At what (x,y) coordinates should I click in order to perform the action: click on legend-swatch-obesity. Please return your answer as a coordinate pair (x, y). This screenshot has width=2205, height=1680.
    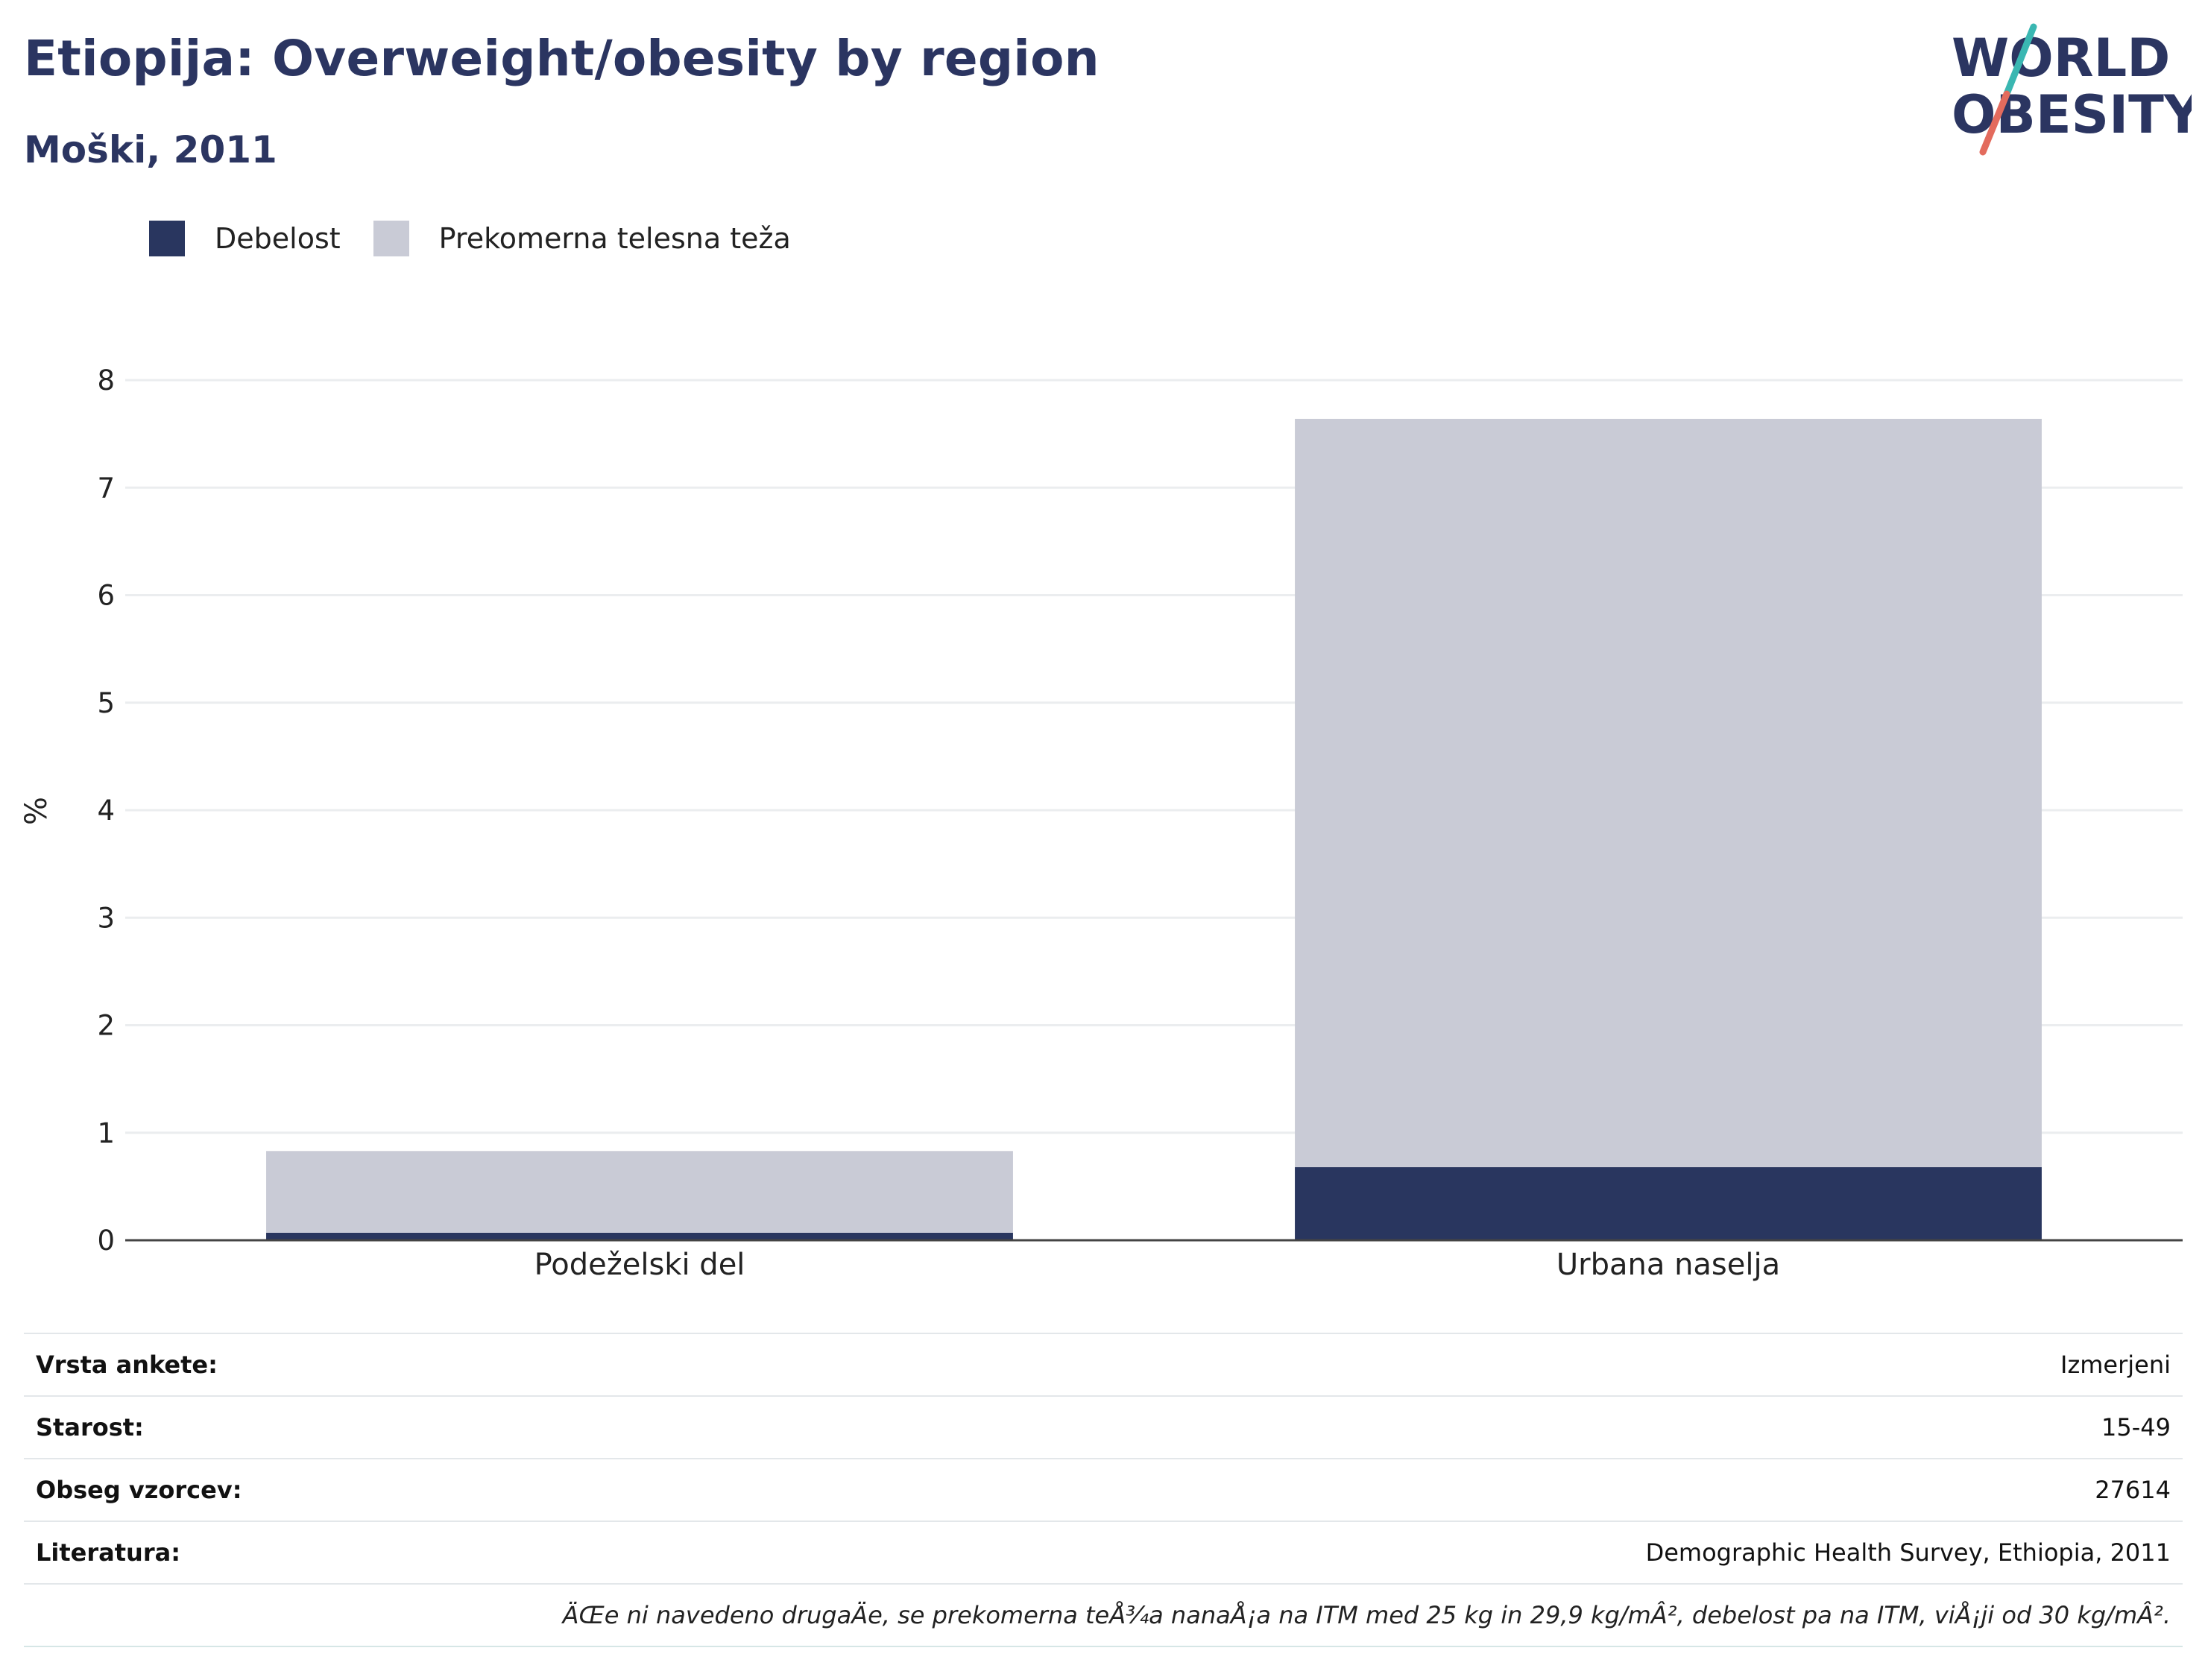
    Looking at the image, I should click on (167, 238).